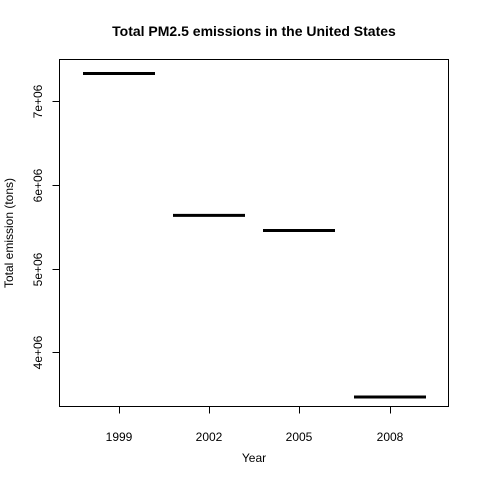 This screenshot has width=480, height=480. Describe the element at coordinates (38, 101) in the screenshot. I see `y-tick-label-7e+06: 7e+06` at that location.